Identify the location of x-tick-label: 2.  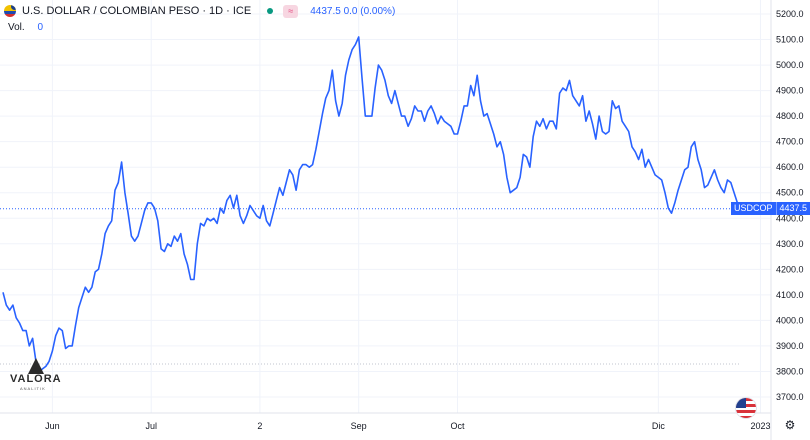
(259, 426).